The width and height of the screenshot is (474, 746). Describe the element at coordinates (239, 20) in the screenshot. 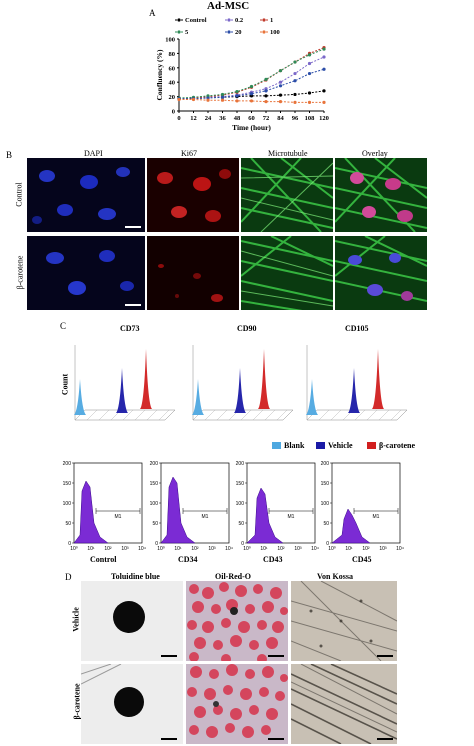

I see `legend-label-0.2: 0.2` at that location.